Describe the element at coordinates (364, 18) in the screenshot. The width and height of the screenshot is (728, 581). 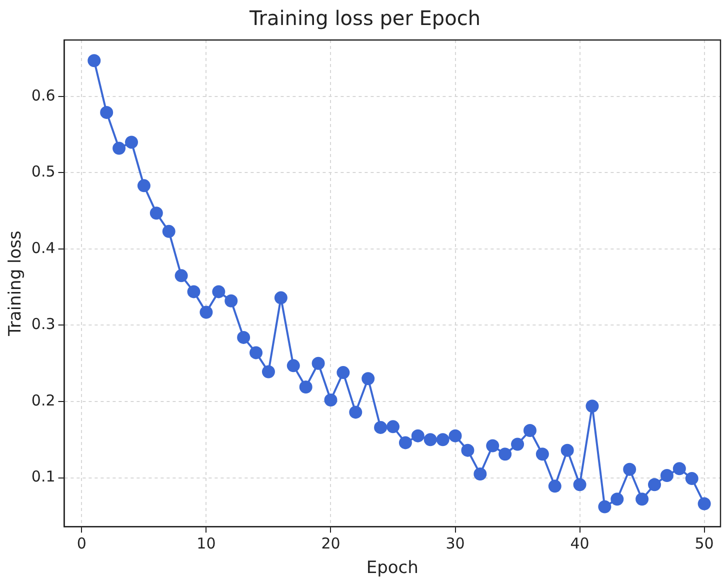
I see `chart-title: Training loss per Epoch` at that location.